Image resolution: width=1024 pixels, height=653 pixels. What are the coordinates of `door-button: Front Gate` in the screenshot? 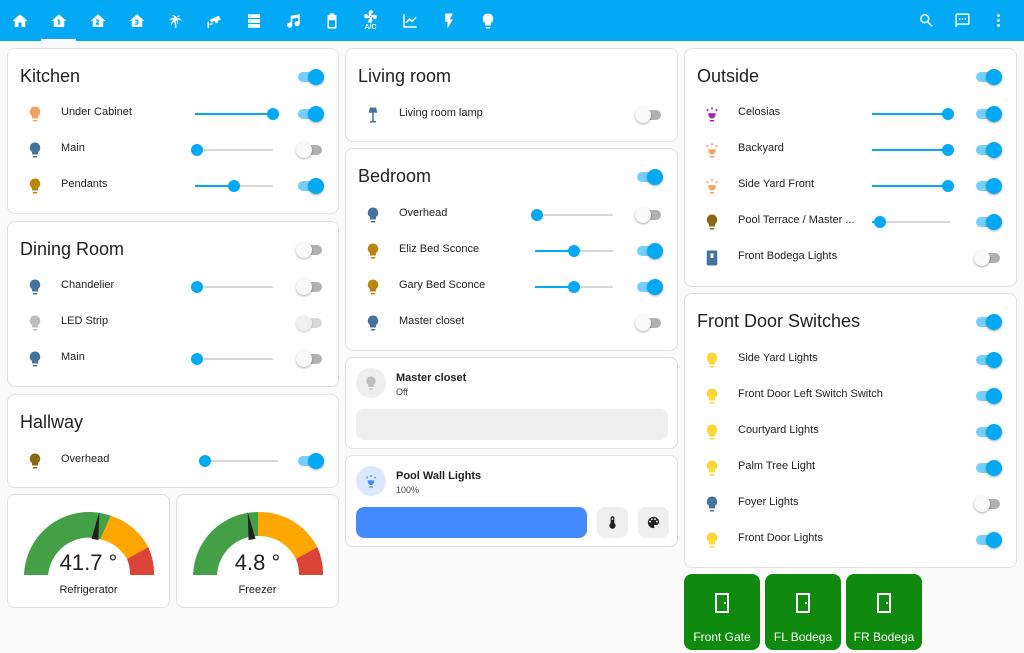 It's located at (722, 612).